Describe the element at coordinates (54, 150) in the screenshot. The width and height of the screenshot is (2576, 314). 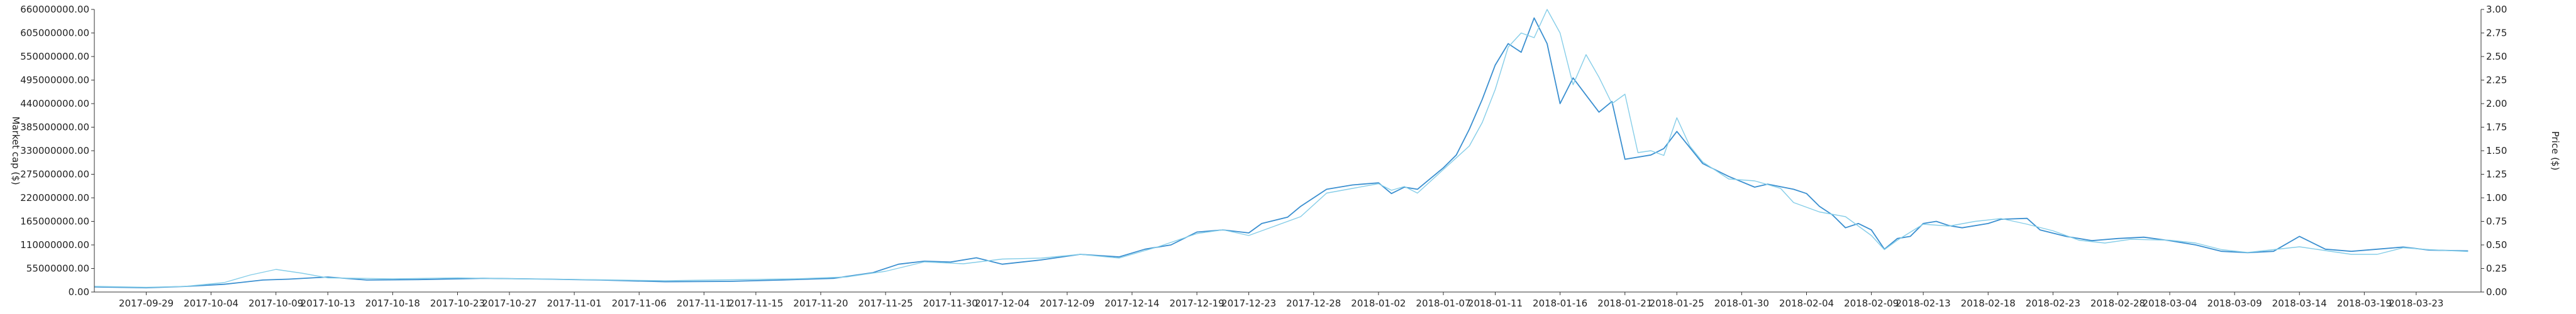
I see `y-left-tick-label: 330000000.00` at that location.